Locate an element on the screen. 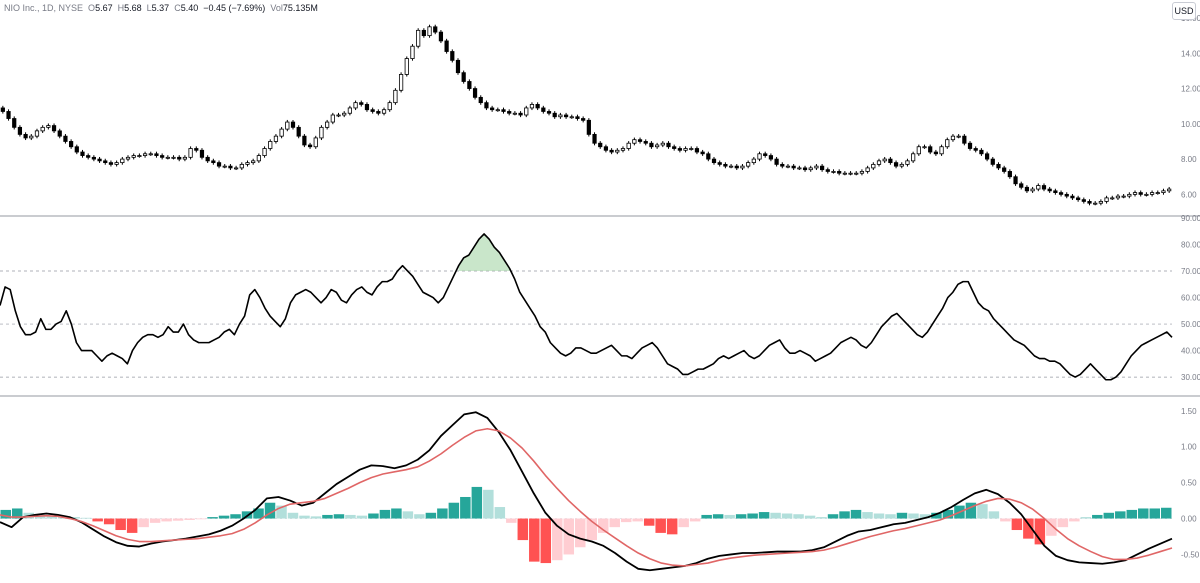 This screenshot has width=1200, height=583. low-value: 5.37 is located at coordinates (160, 8).